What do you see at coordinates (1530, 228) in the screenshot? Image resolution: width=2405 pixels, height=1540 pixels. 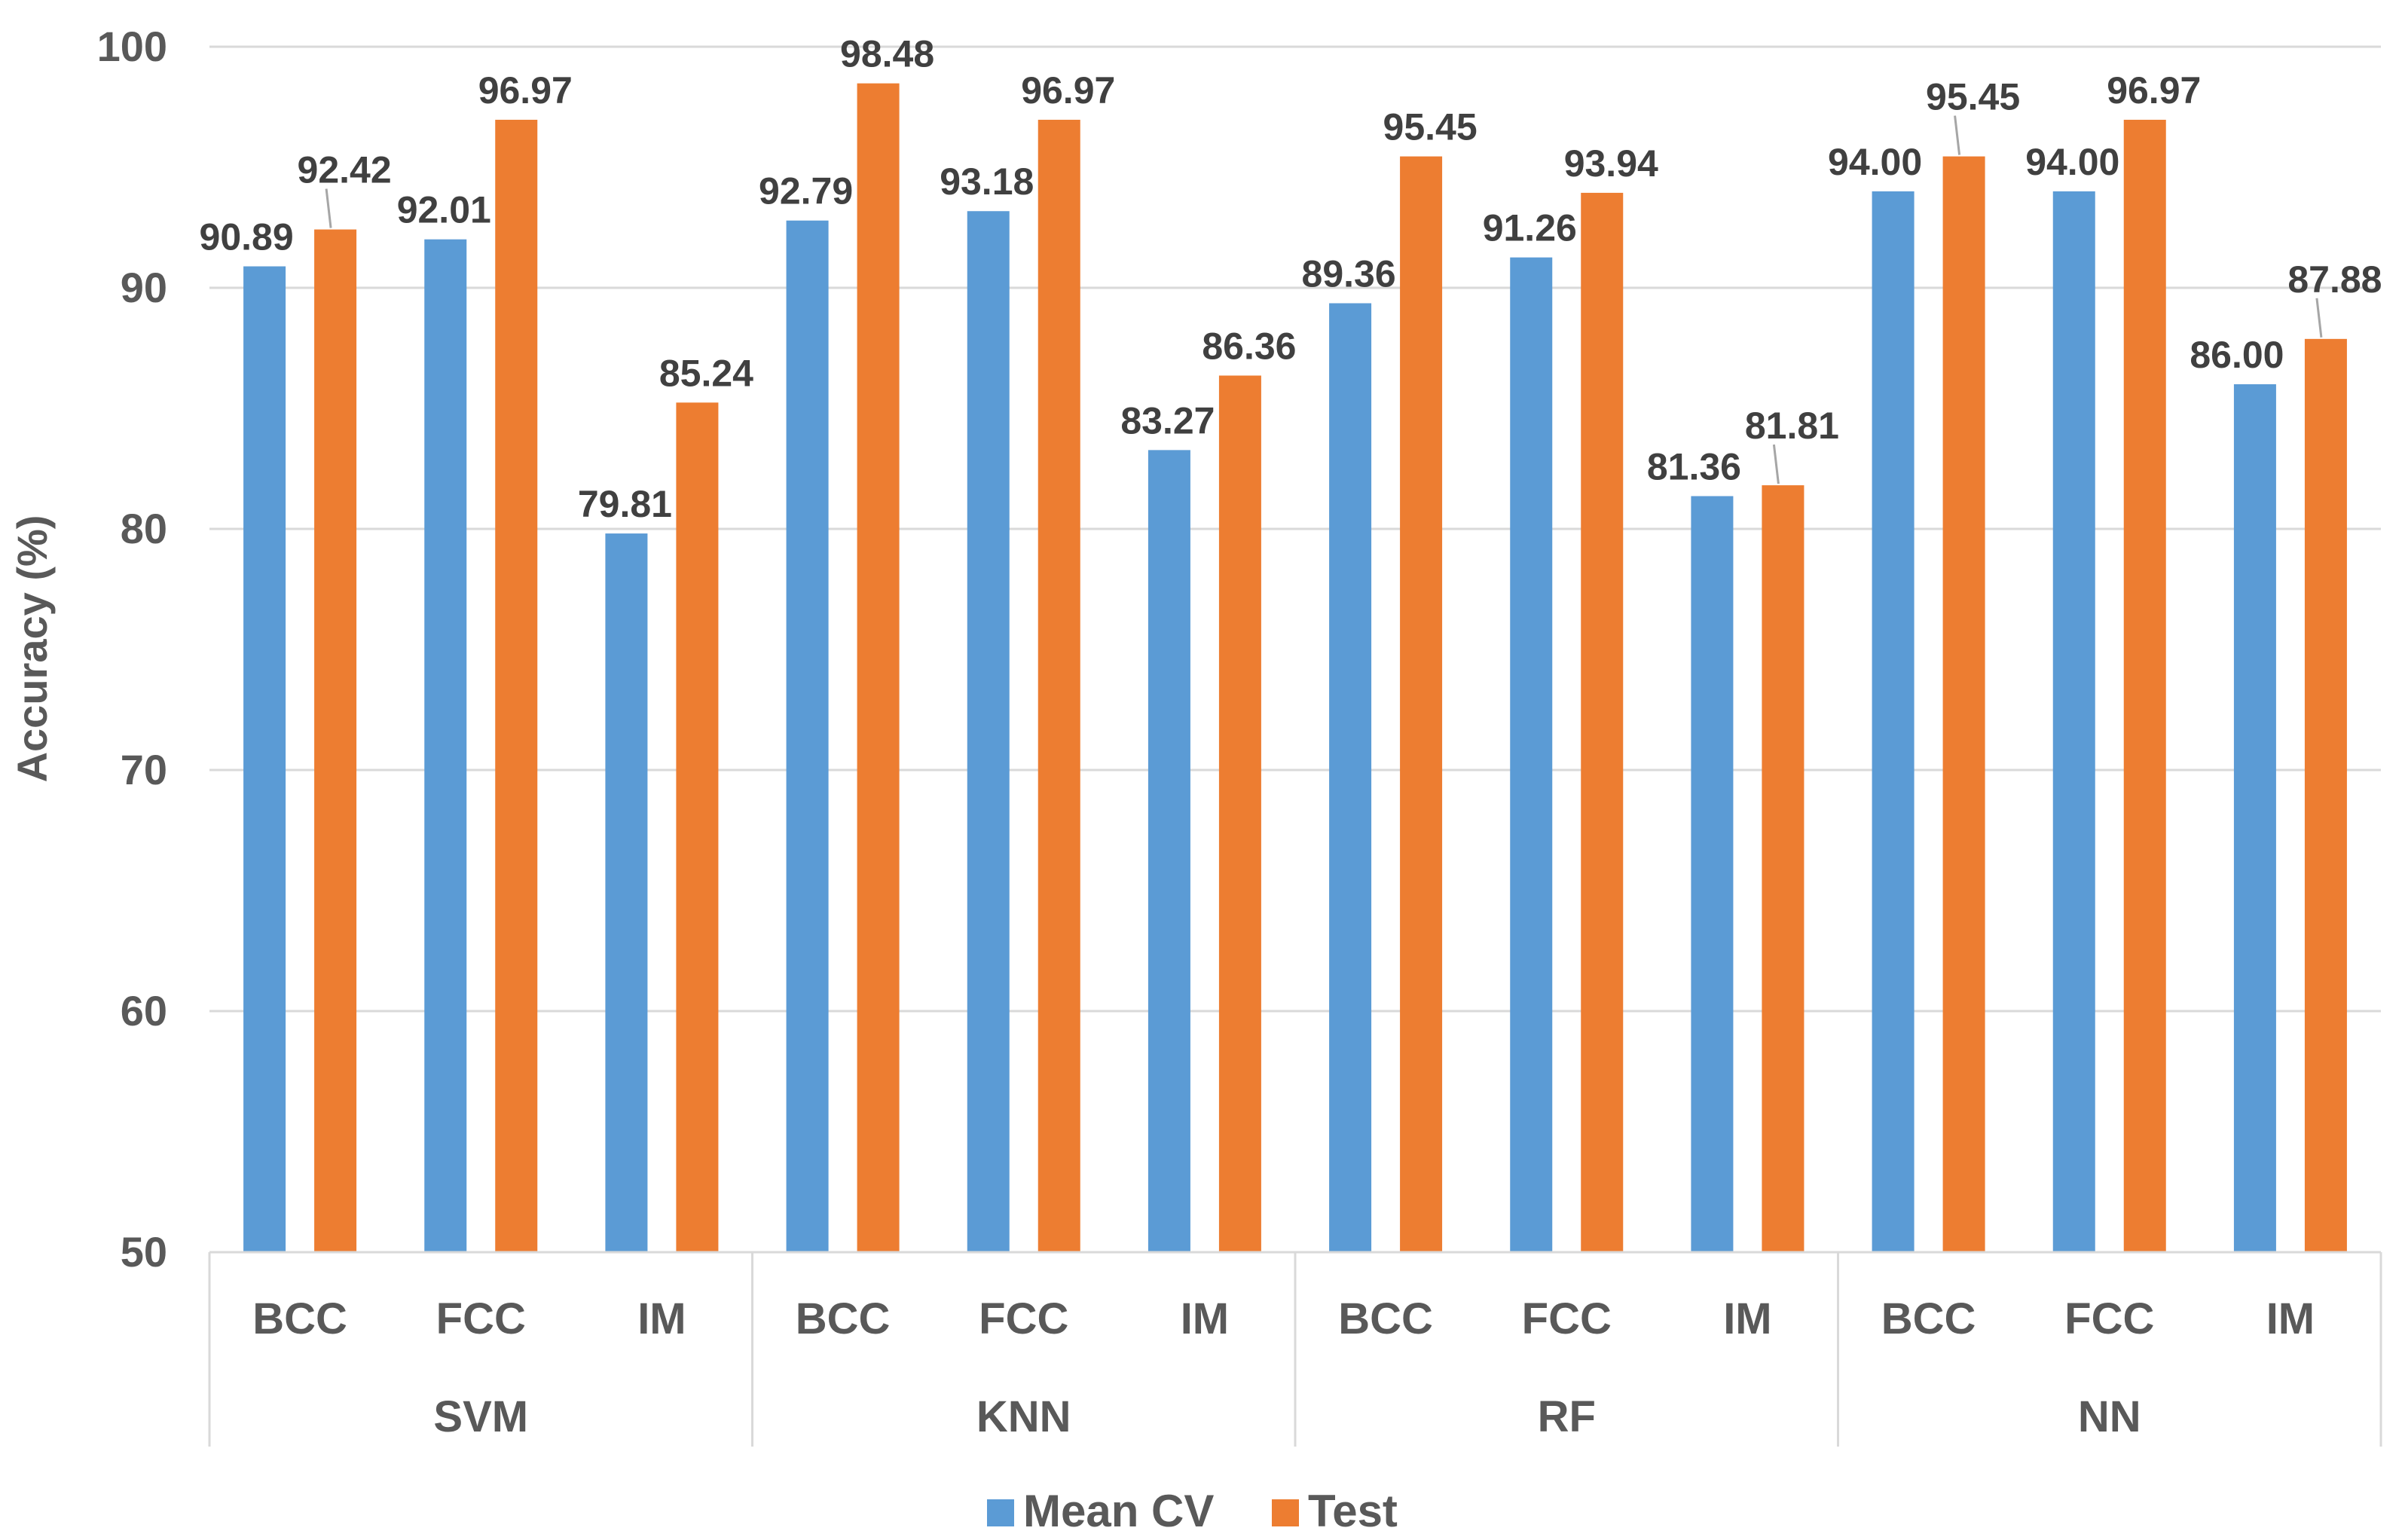 I see `data-label-mean-cv: 91.26` at bounding box center [1530, 228].